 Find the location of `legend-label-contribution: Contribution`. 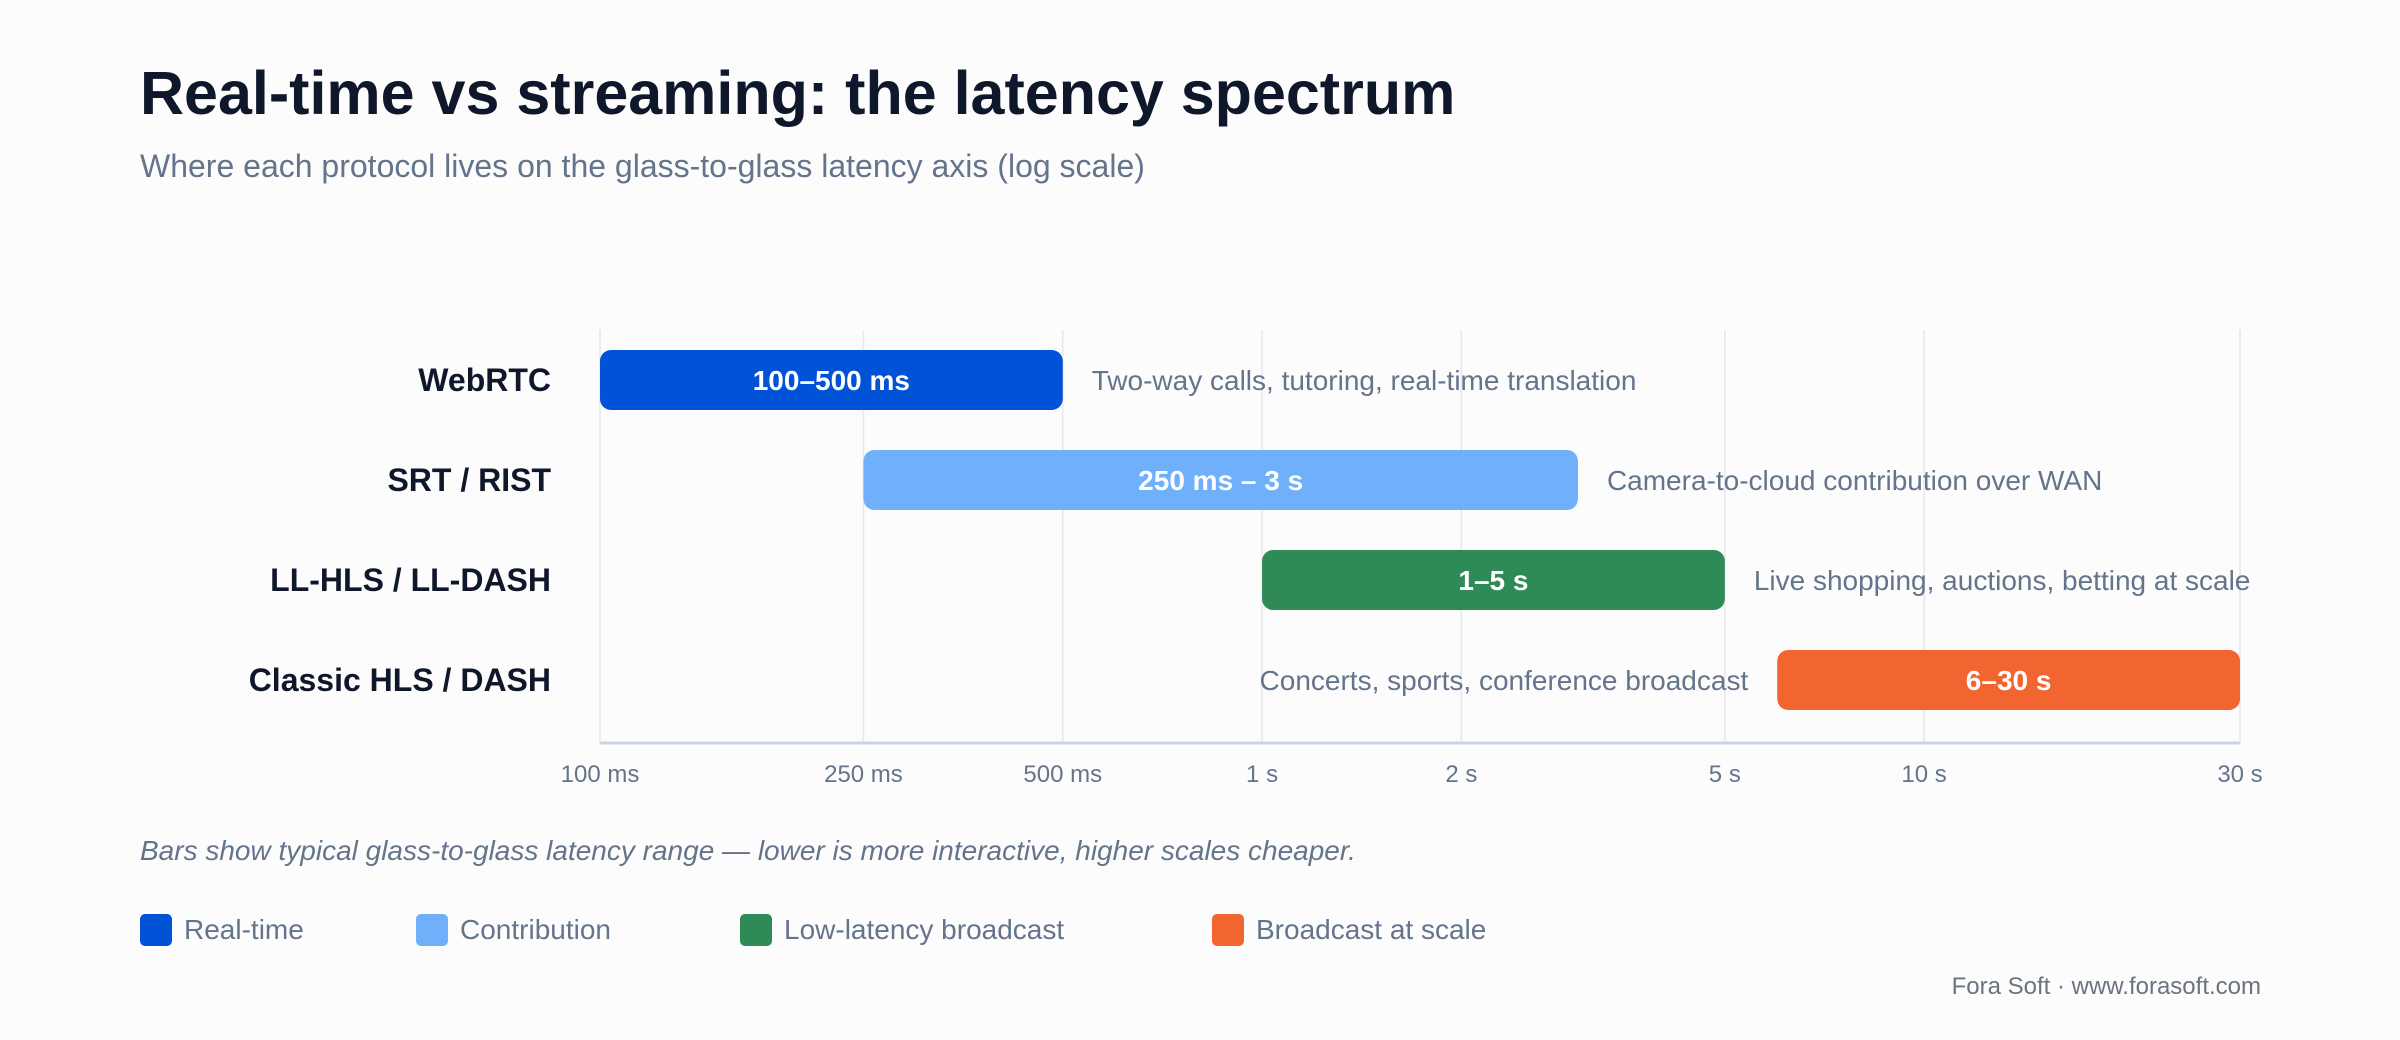

legend-label-contribution: Contribution is located at coordinates (535, 929).